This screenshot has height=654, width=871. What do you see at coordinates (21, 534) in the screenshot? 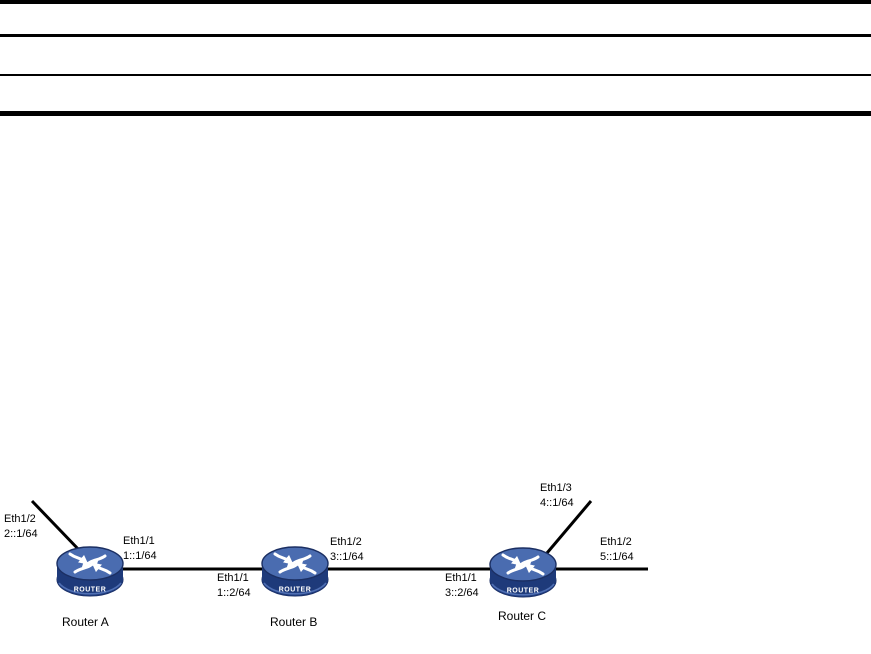
I see `interface-address: 2::1/64` at bounding box center [21, 534].